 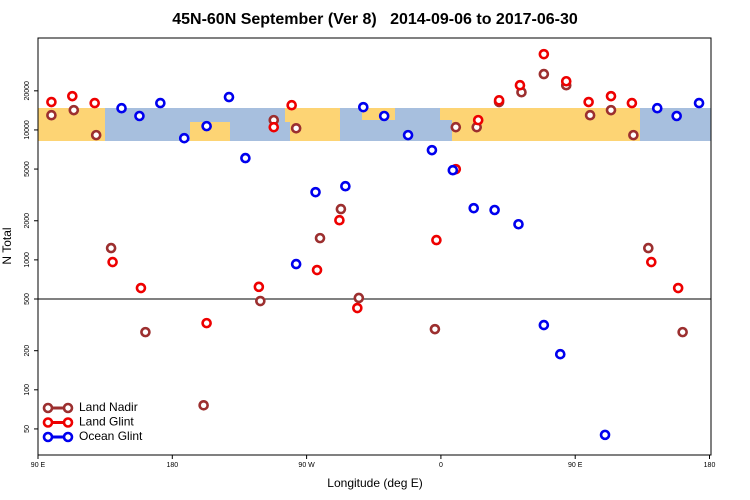 What do you see at coordinates (27, 299) in the screenshot?
I see `y-tick-label: 500` at bounding box center [27, 299].